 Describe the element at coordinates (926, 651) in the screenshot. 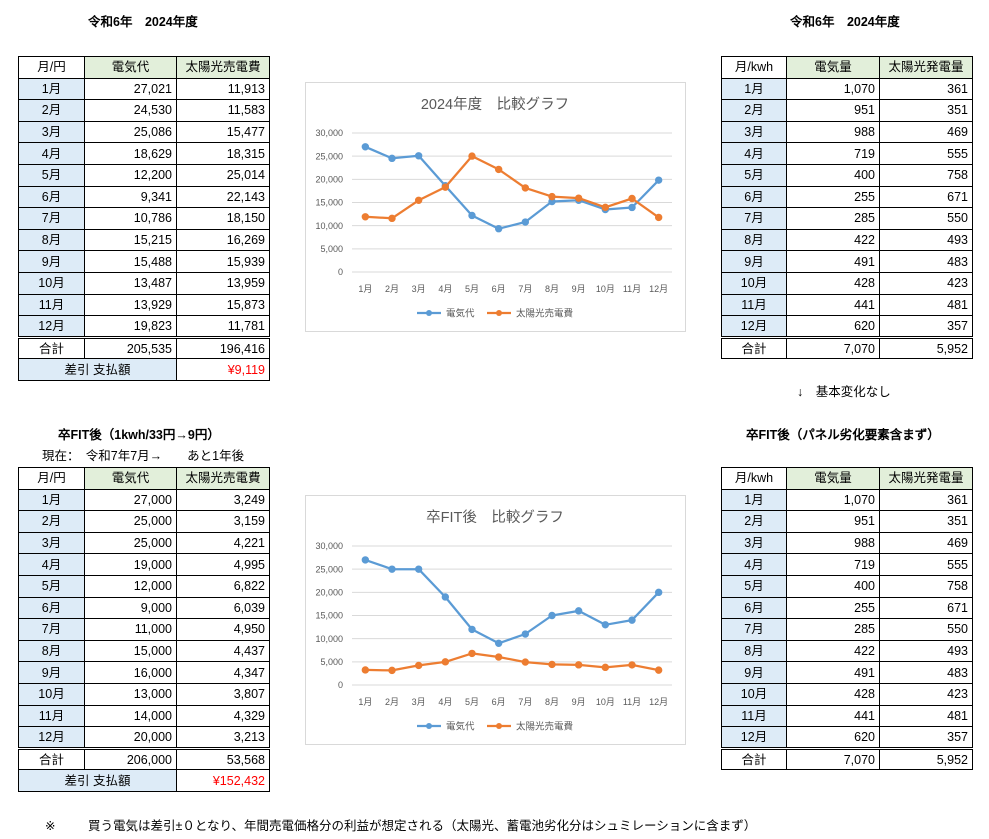

I see `solar-generation-cell: 493` at that location.